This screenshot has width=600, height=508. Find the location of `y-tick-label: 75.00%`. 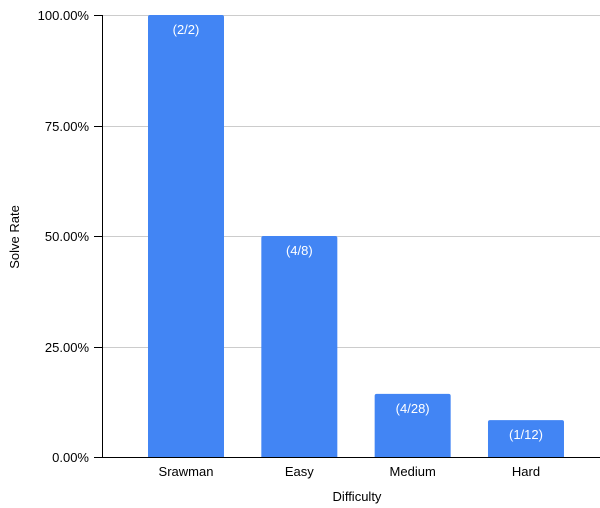

y-tick-label: 75.00% is located at coordinates (67, 126).